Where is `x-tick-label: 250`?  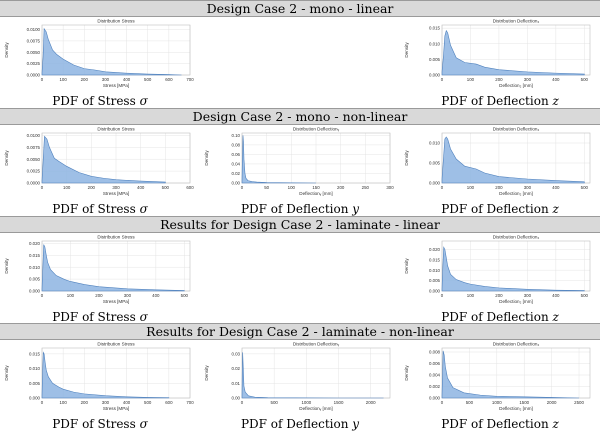 x-tick-label: 250 is located at coordinates (366, 187).